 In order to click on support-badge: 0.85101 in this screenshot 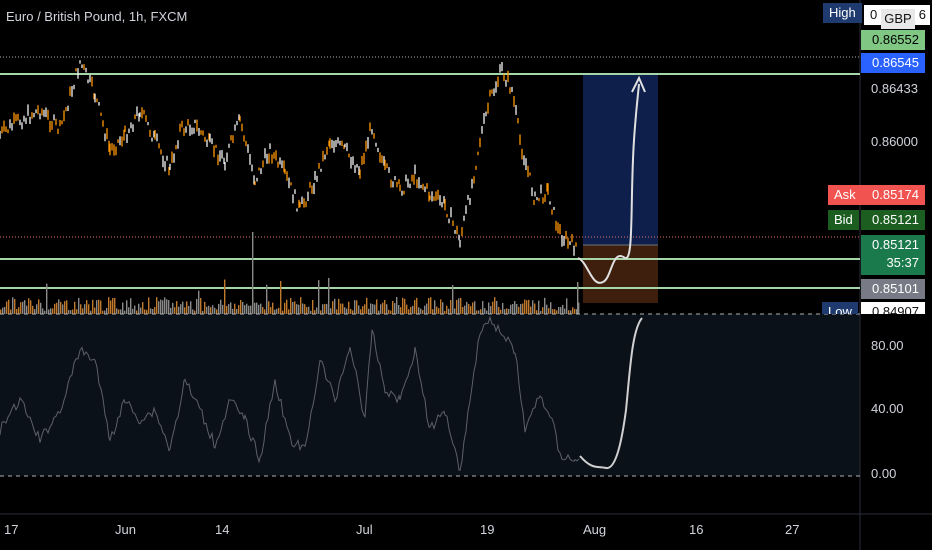, I will do `click(893, 289)`.